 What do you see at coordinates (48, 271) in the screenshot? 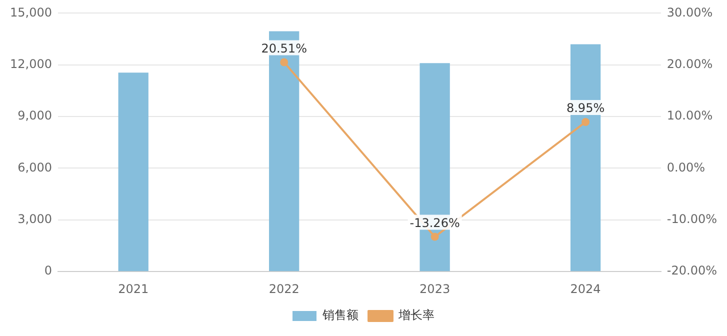
I see `y-tick-label: 0` at bounding box center [48, 271].